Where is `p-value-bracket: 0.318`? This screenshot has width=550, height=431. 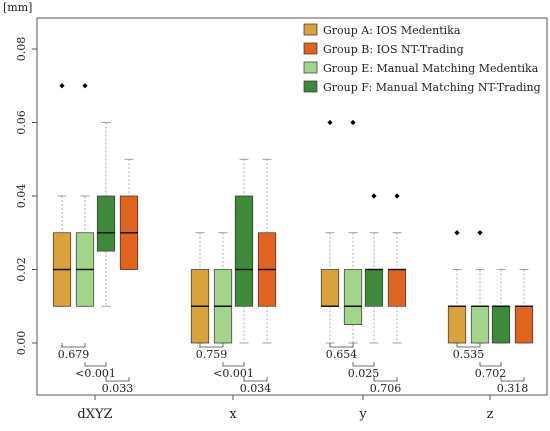 p-value-bracket: 0.318 is located at coordinates (513, 386).